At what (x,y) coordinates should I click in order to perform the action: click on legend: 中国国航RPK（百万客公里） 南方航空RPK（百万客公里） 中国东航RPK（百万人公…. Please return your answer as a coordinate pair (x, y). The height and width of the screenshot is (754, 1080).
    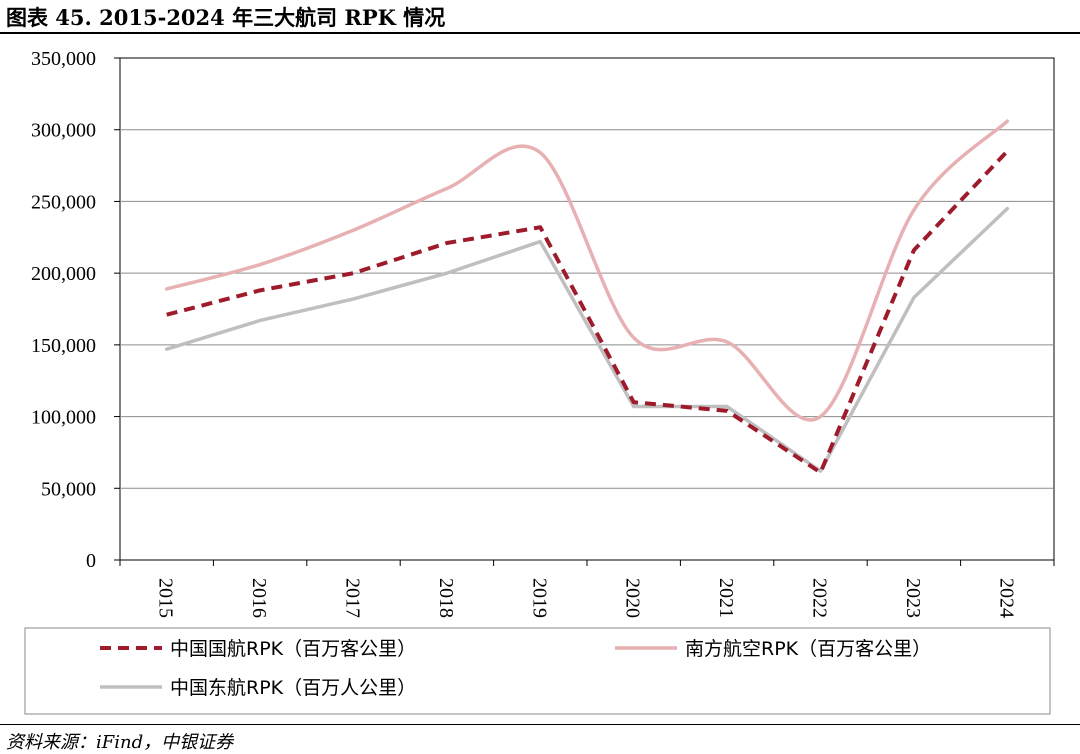
    Looking at the image, I should click on (537, 671).